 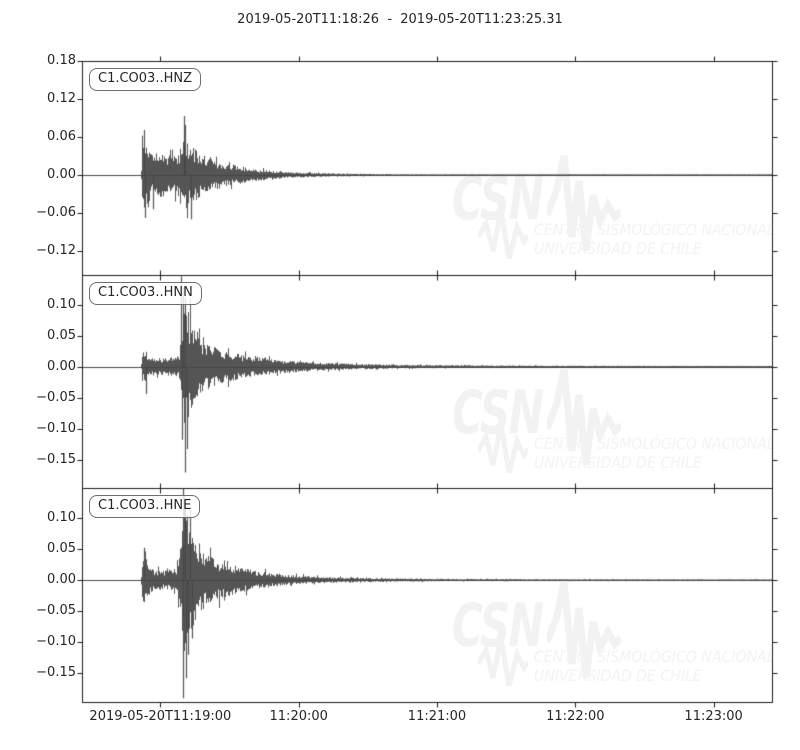 I want to click on x-tick-label: 11:22:00, so click(x=575, y=716).